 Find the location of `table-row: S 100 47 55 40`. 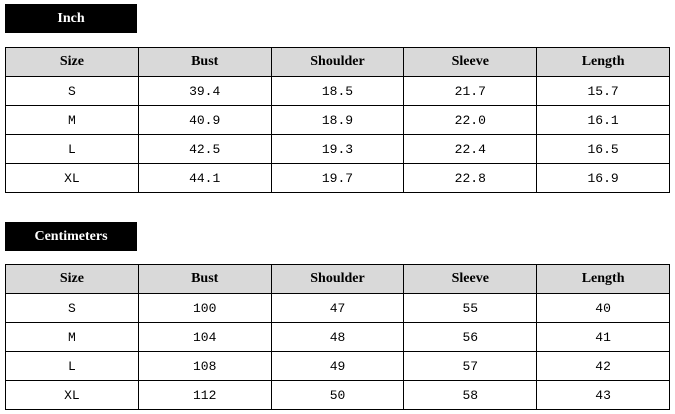

table-row: S 100 47 55 40 is located at coordinates (337, 308).